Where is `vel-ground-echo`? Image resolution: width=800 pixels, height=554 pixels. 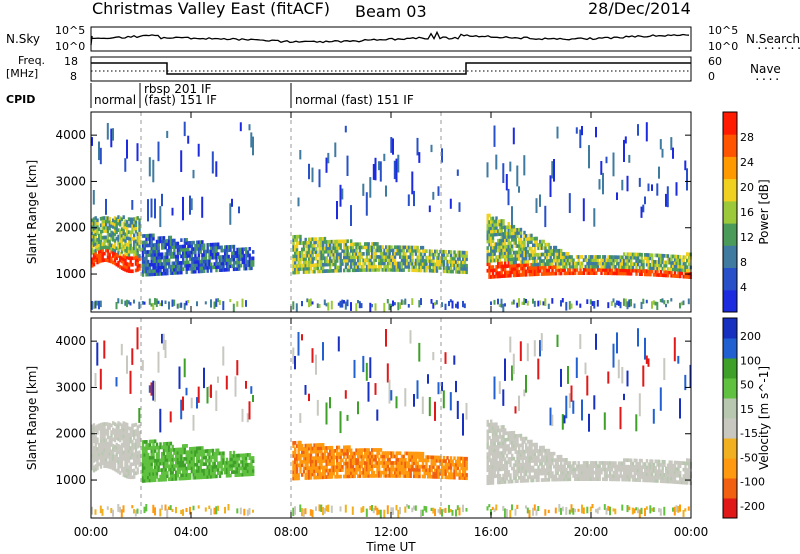
vel-ground-echo is located at coordinates (449, 508).